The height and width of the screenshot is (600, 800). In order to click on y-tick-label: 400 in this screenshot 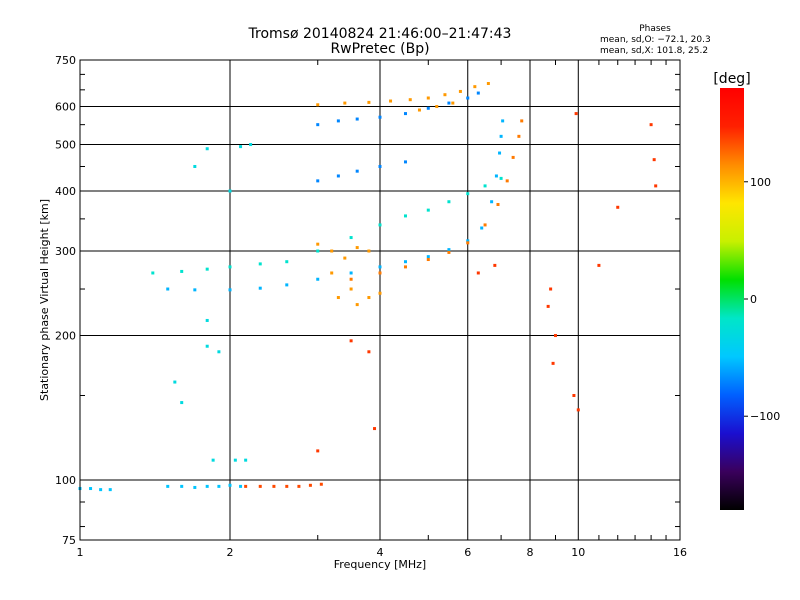, I will do `click(65, 191)`.